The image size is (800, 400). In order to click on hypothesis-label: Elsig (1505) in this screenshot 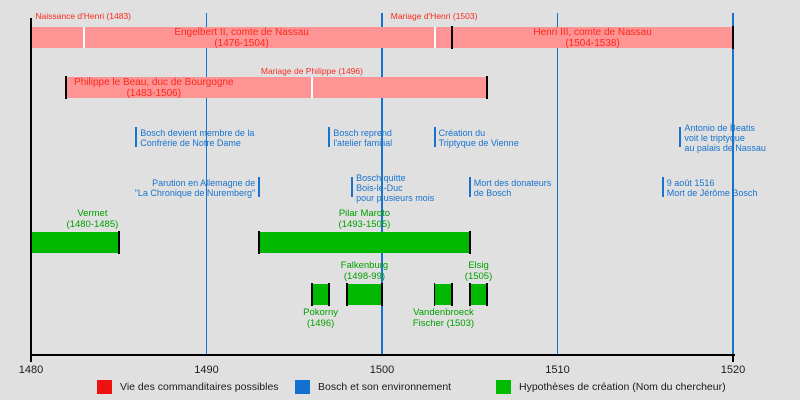, I will do `click(478, 271)`.